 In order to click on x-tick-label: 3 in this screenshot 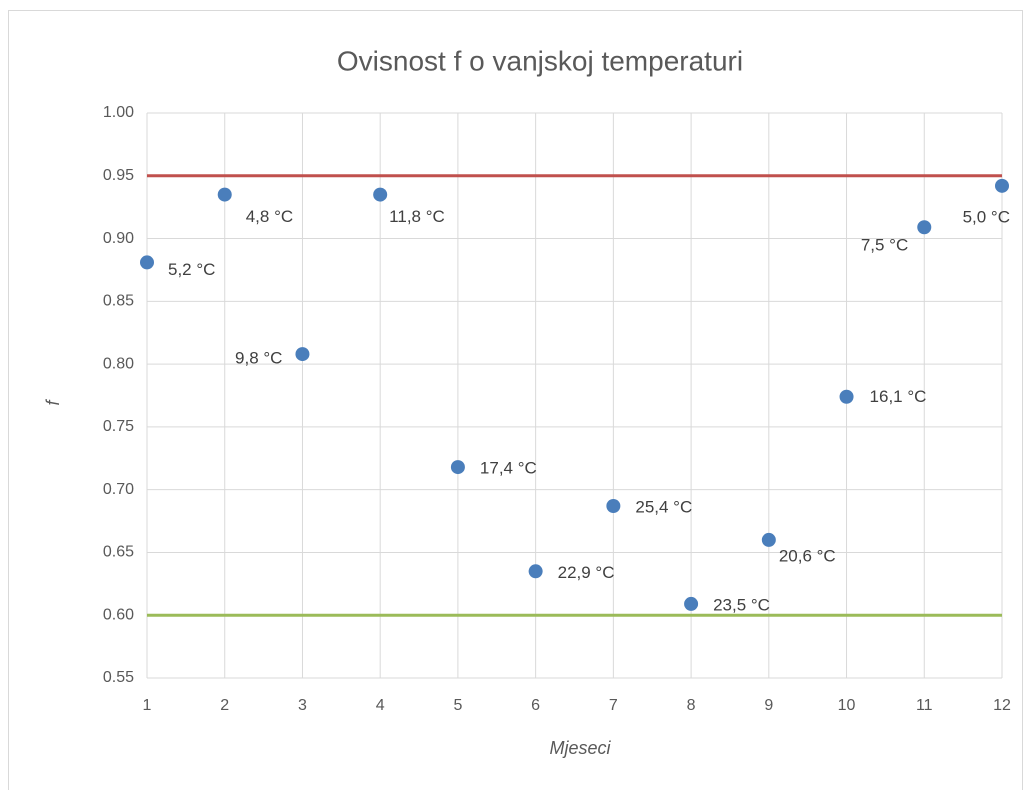, I will do `click(302, 705)`.